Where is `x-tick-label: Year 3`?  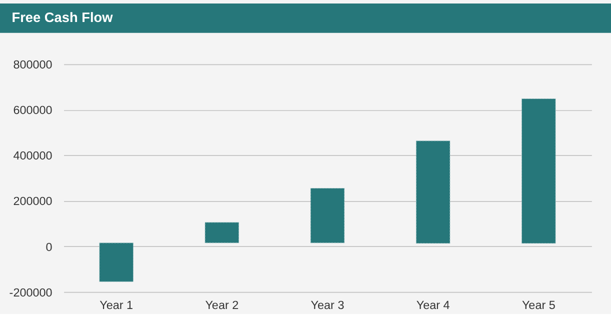 x-tick-label: Year 3 is located at coordinates (327, 305).